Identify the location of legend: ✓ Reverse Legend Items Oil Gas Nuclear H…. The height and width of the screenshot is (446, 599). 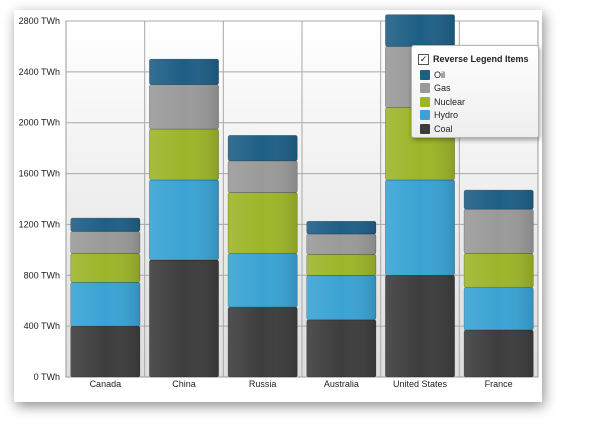
(475, 91).